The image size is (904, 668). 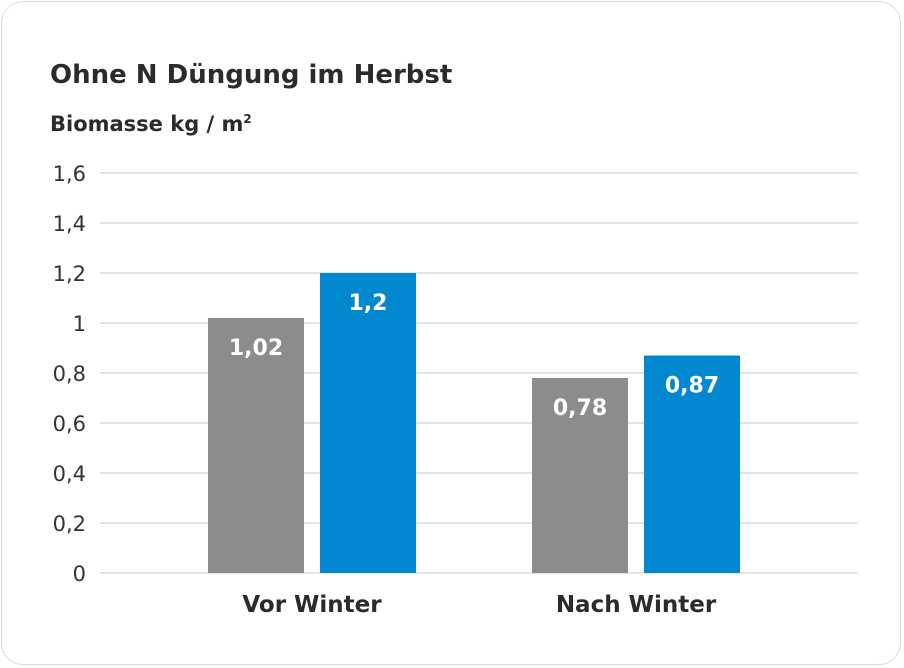 I want to click on x-category-label: Vor Winter, so click(x=312, y=605).